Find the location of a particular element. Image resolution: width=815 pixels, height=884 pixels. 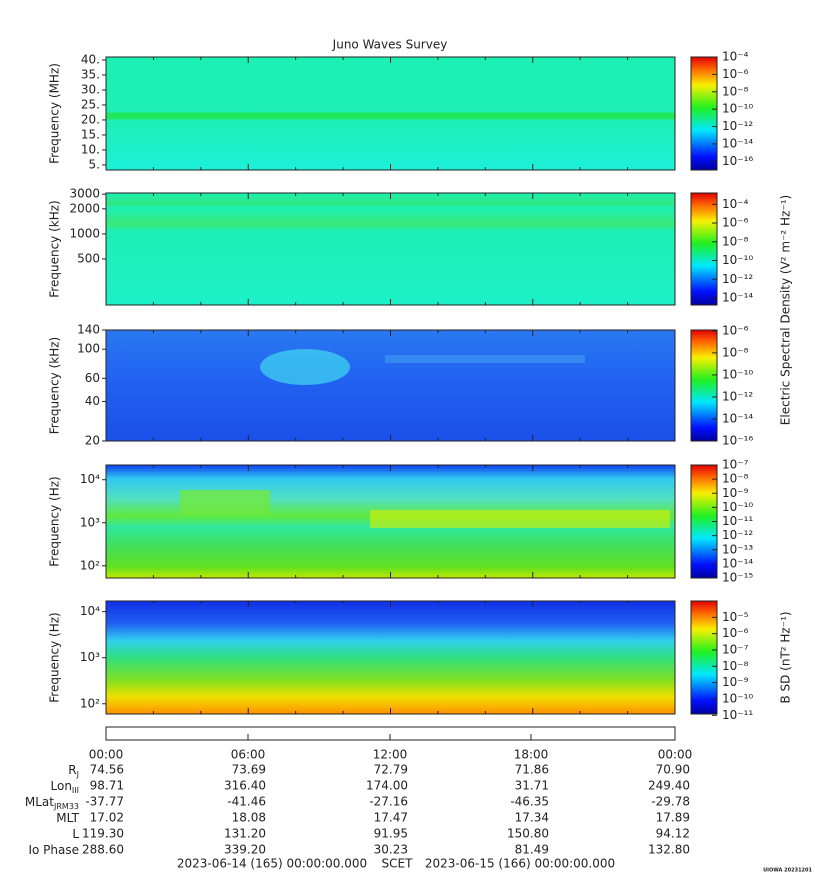

ephemeris-value: 71.86 is located at coordinates (532, 770).